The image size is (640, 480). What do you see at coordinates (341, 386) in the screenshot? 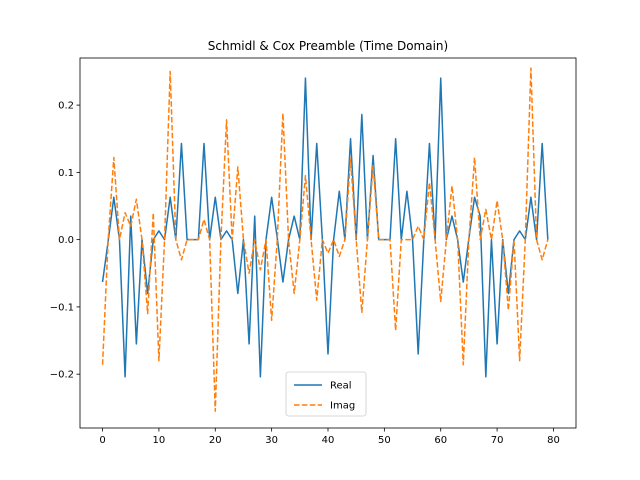
I see `legend-label-real: Real` at bounding box center [341, 386].